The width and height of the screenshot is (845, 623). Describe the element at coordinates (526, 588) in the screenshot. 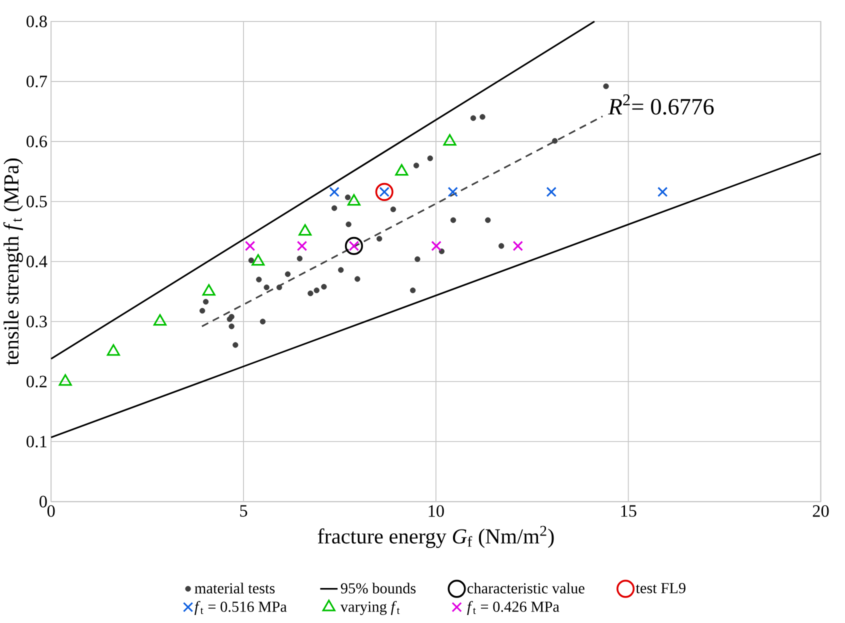

I see `legend-label: characteristic value` at that location.